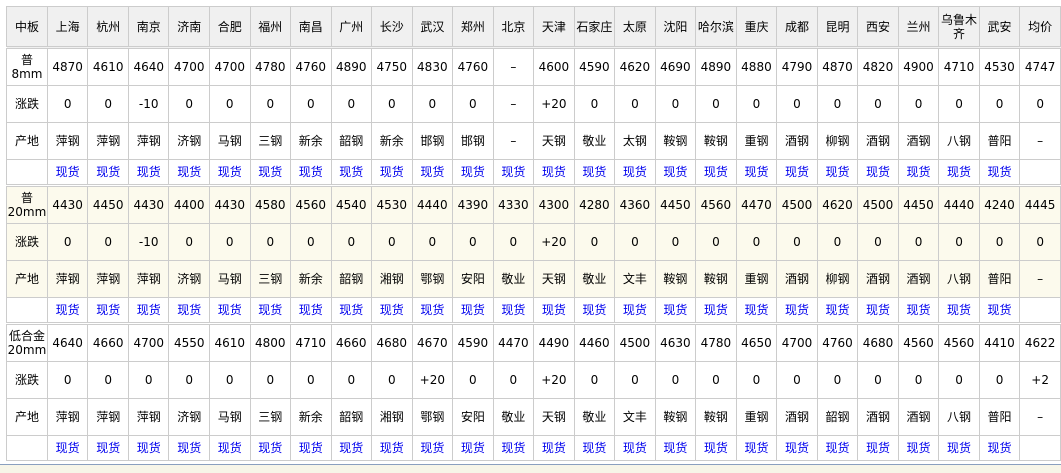 The width and height of the screenshot is (1061, 473). Describe the element at coordinates (351, 204) in the screenshot. I see `price-cell: 4540` at that location.